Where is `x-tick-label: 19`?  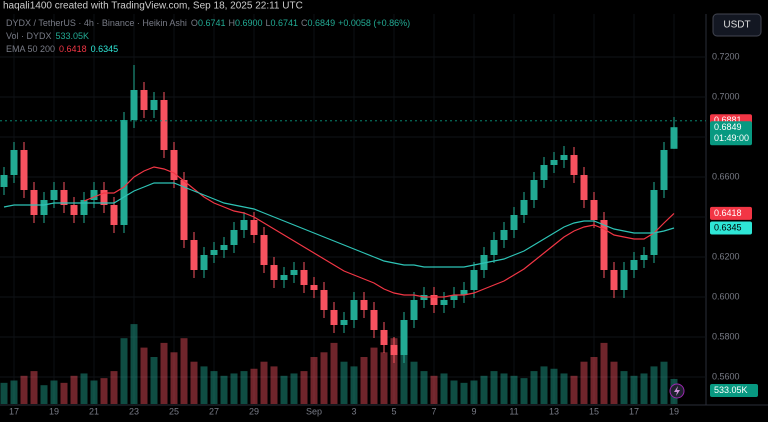 x-tick-label: 19 is located at coordinates (674, 411).